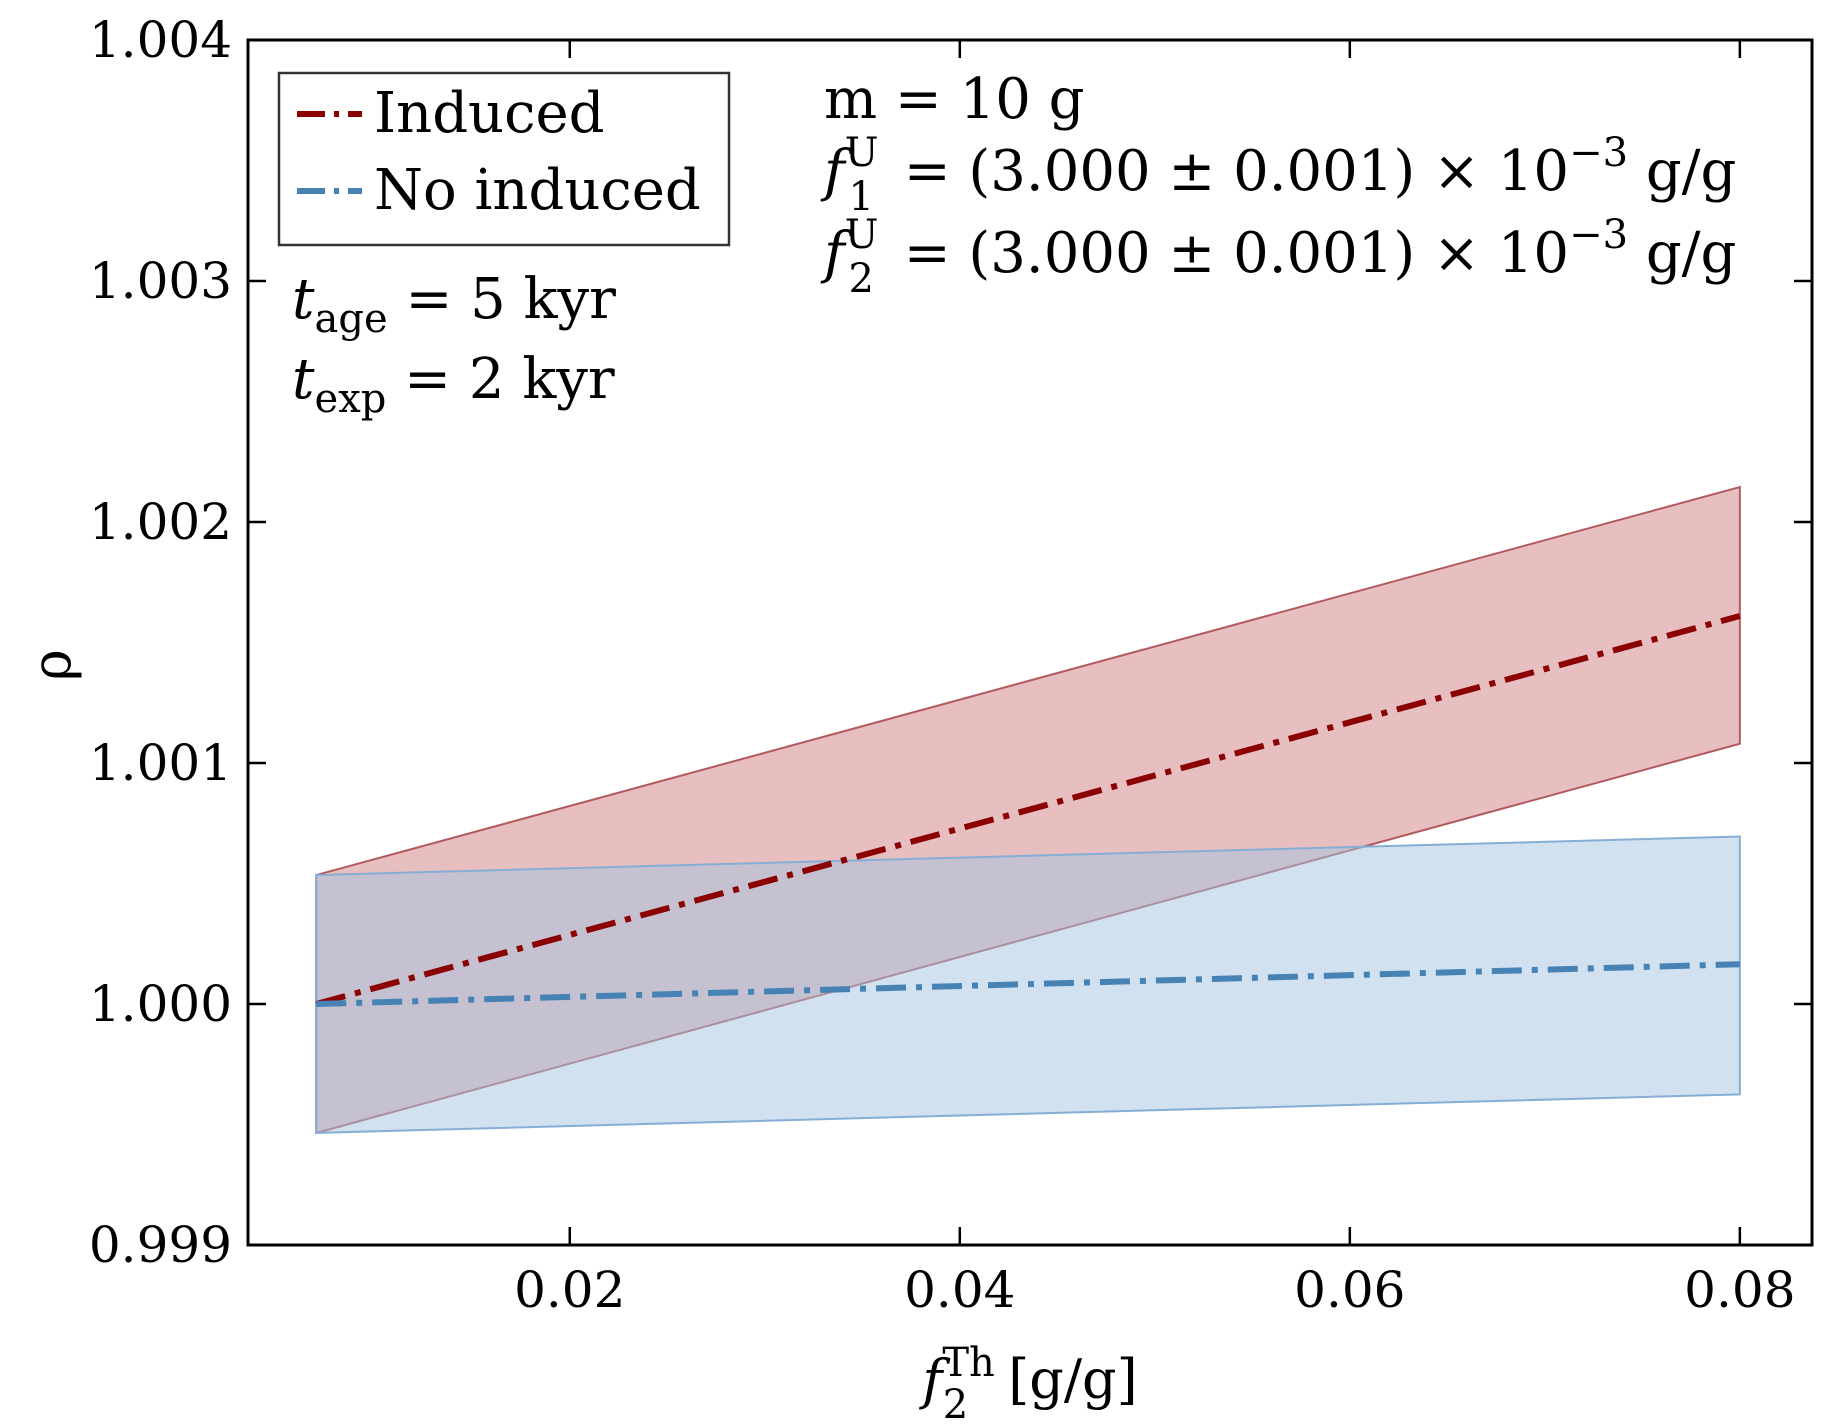 Image resolution: width=1825 pixels, height=1427 pixels. What do you see at coordinates (1598, 153) in the screenshot?
I see `f1-u-exponent: −3` at bounding box center [1598, 153].